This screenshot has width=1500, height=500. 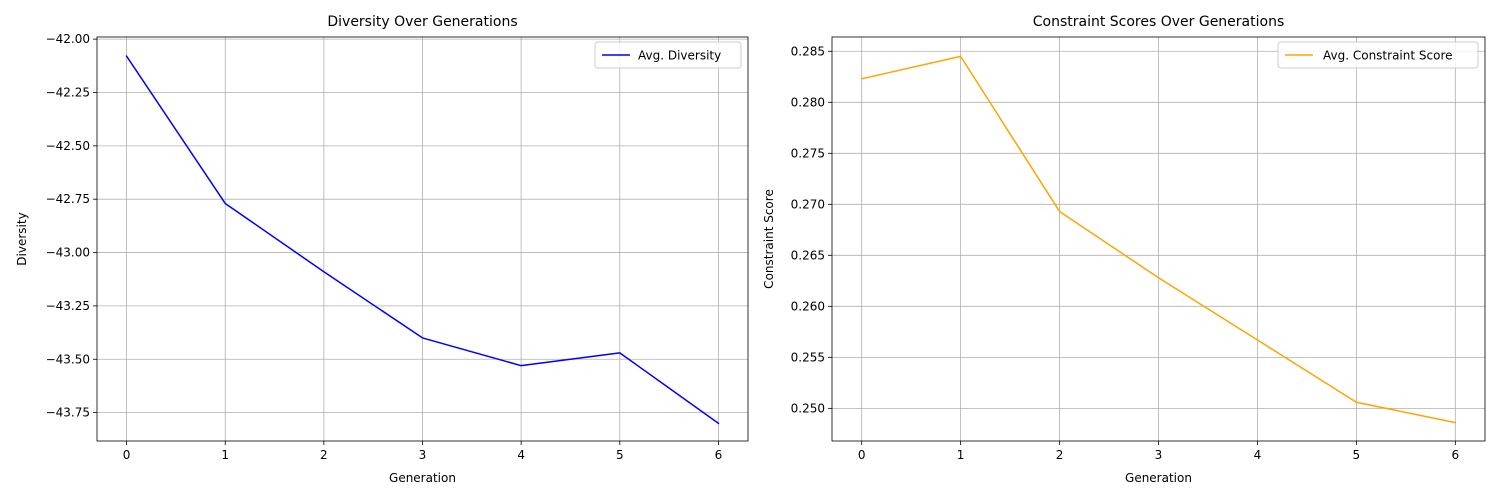 What do you see at coordinates (808, 306) in the screenshot?
I see `y-tick-label: 0.260` at bounding box center [808, 306].